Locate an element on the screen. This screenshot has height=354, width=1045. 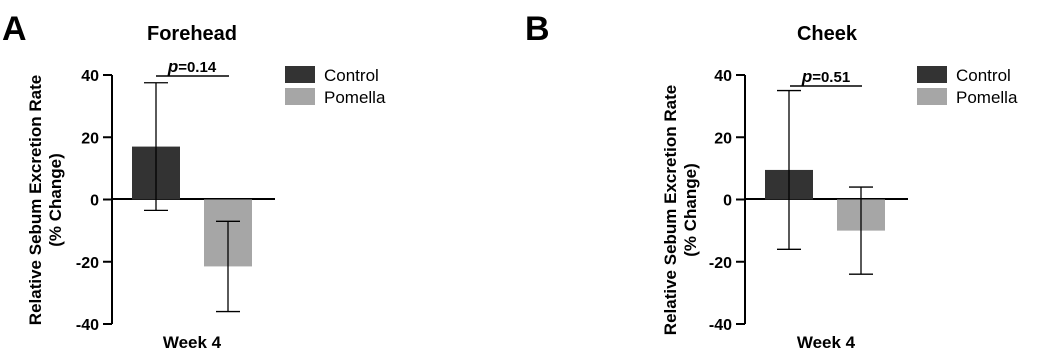
p-value-text: =0.14 is located at coordinates (197, 67).